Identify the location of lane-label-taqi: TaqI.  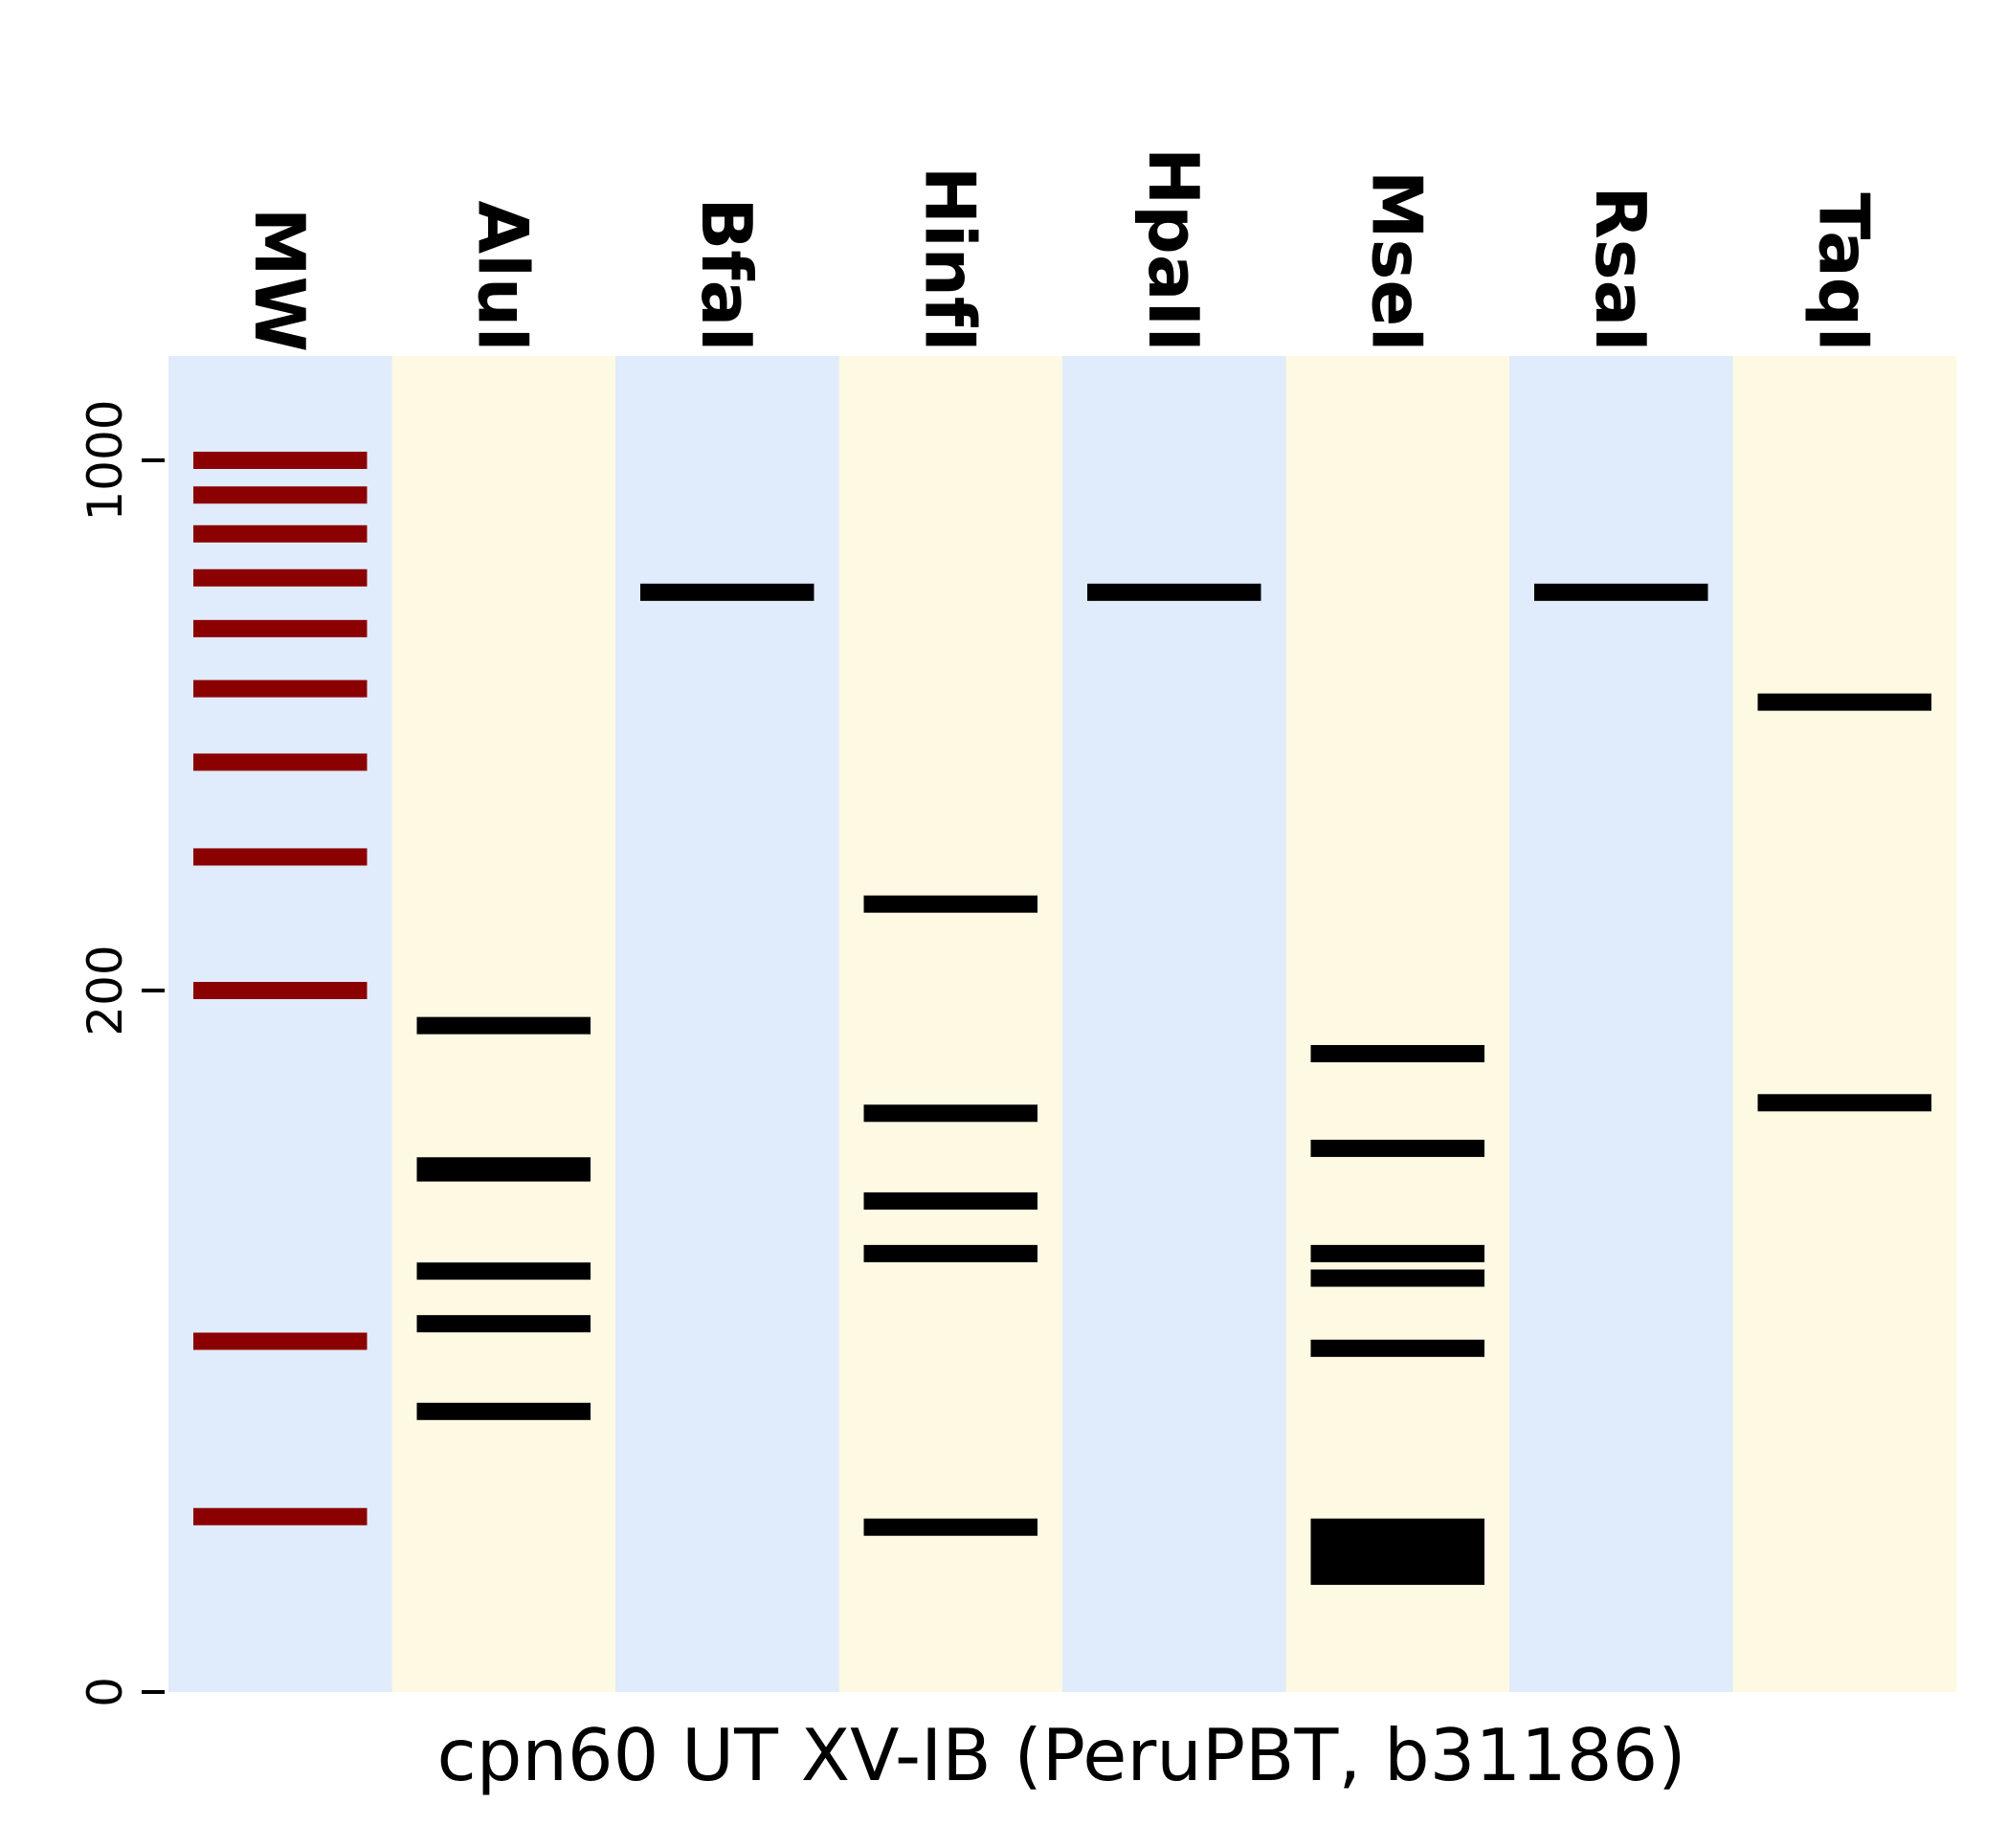
(1843, 272).